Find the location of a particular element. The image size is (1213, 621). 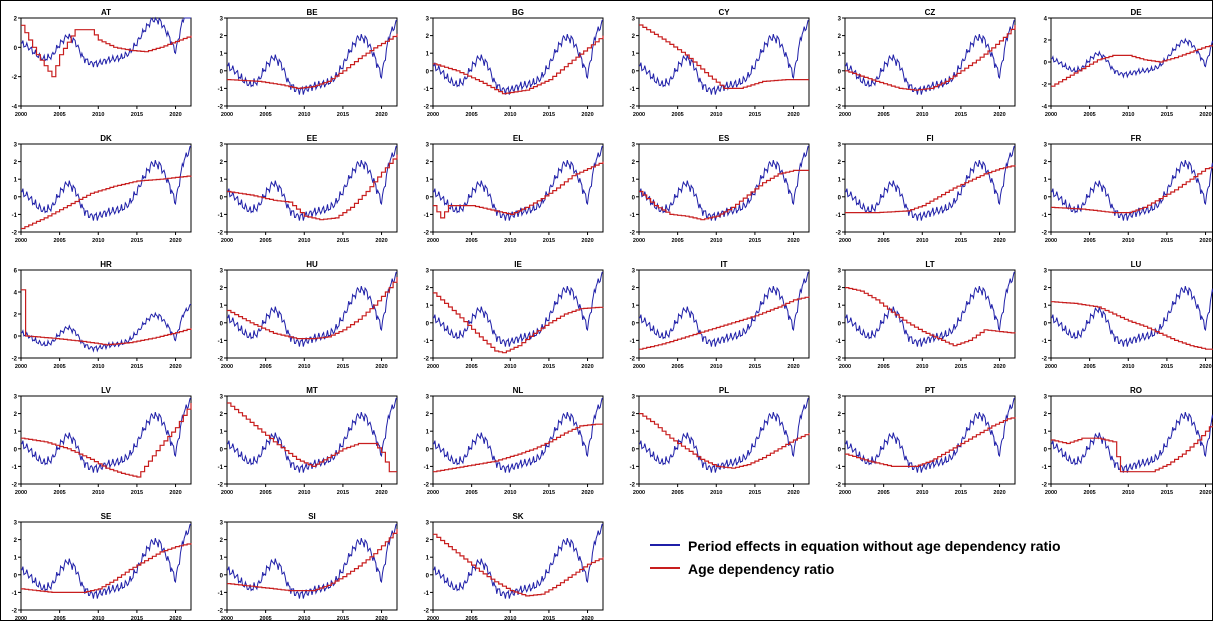

panel-frame-lt is located at coordinates (930, 314).